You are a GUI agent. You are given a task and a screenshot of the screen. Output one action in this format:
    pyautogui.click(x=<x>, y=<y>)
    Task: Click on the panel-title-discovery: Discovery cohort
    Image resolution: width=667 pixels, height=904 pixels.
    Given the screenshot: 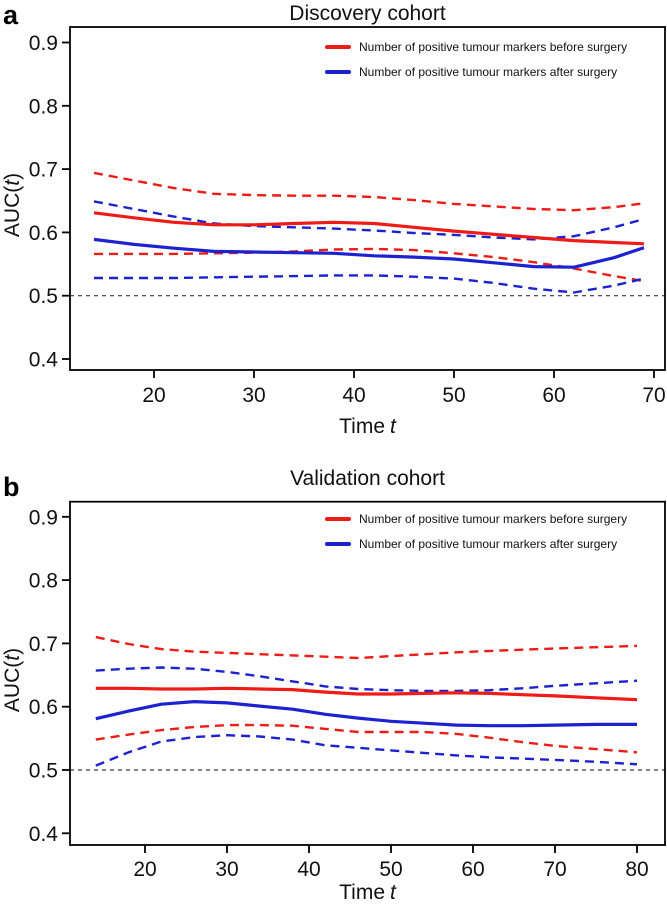 What is the action you would take?
    pyautogui.click(x=367, y=13)
    